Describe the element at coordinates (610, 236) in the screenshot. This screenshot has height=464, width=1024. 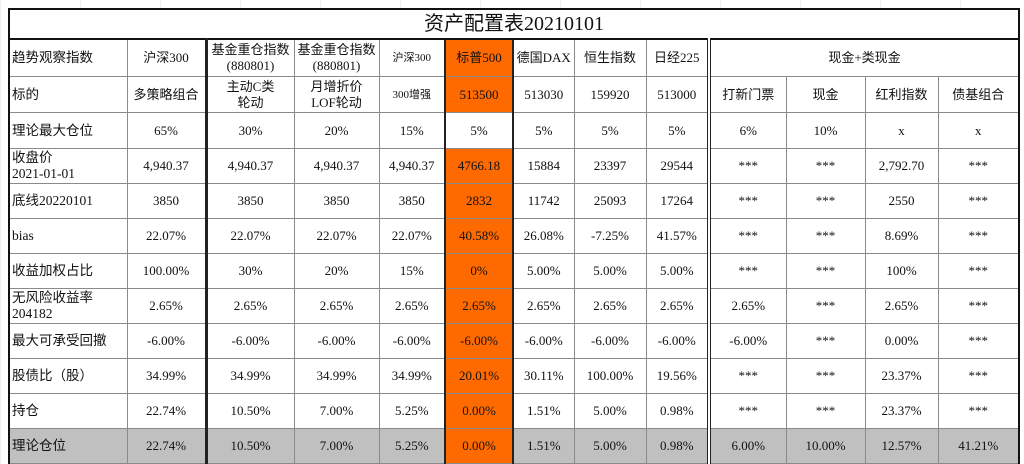
I see `table-cell: -7.25%` at that location.